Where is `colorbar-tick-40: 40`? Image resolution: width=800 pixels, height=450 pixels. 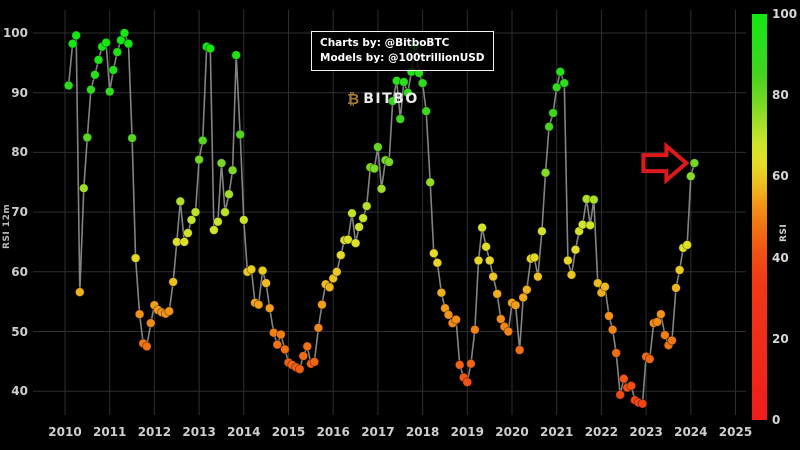 colorbar-tick-40: 40 is located at coordinates (780, 257).